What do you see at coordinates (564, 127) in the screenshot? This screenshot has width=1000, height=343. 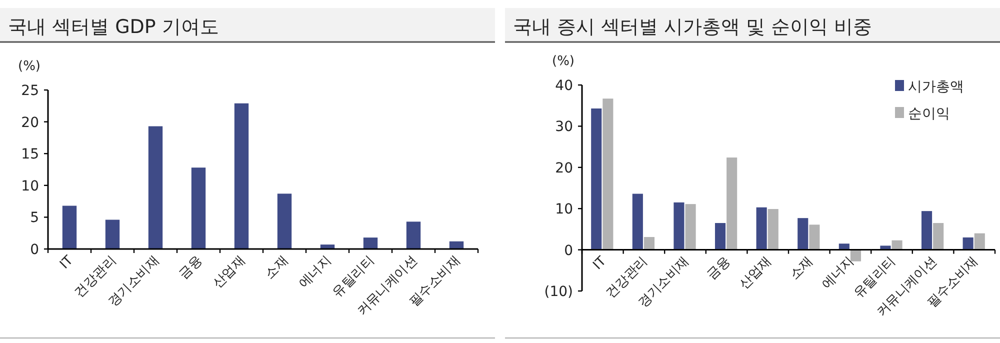 I see `y-tick-label: 30` at bounding box center [564, 127].